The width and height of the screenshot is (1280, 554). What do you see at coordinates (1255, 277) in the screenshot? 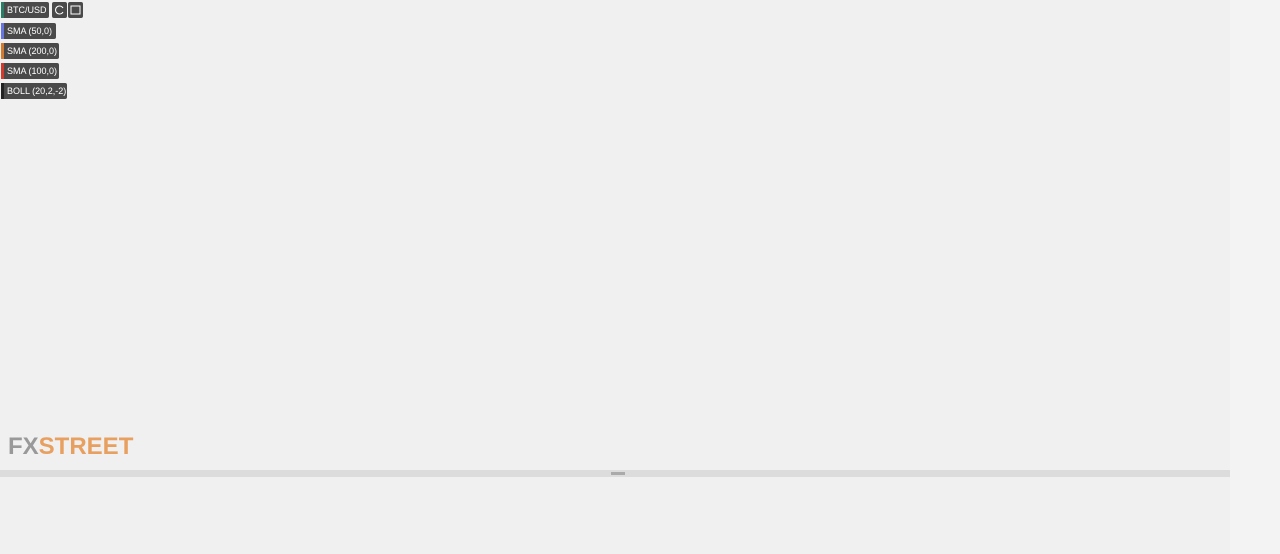
I see `axis-area` at bounding box center [1255, 277].